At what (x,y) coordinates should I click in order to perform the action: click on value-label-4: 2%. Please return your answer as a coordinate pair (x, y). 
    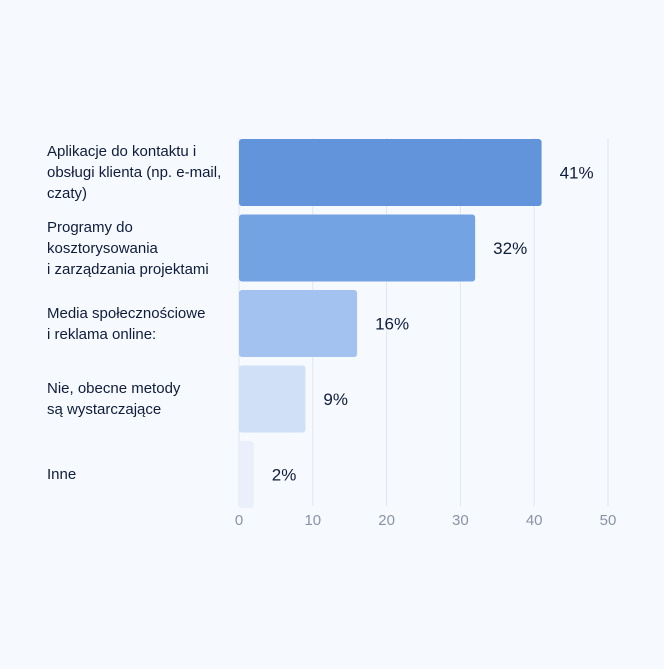
    Looking at the image, I should click on (284, 475).